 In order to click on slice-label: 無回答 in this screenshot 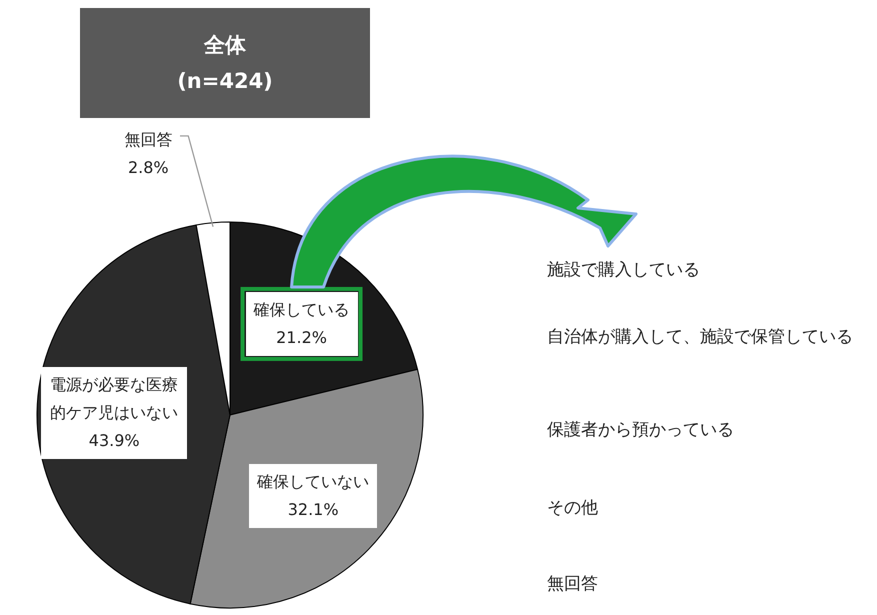, I will do `click(148, 139)`.